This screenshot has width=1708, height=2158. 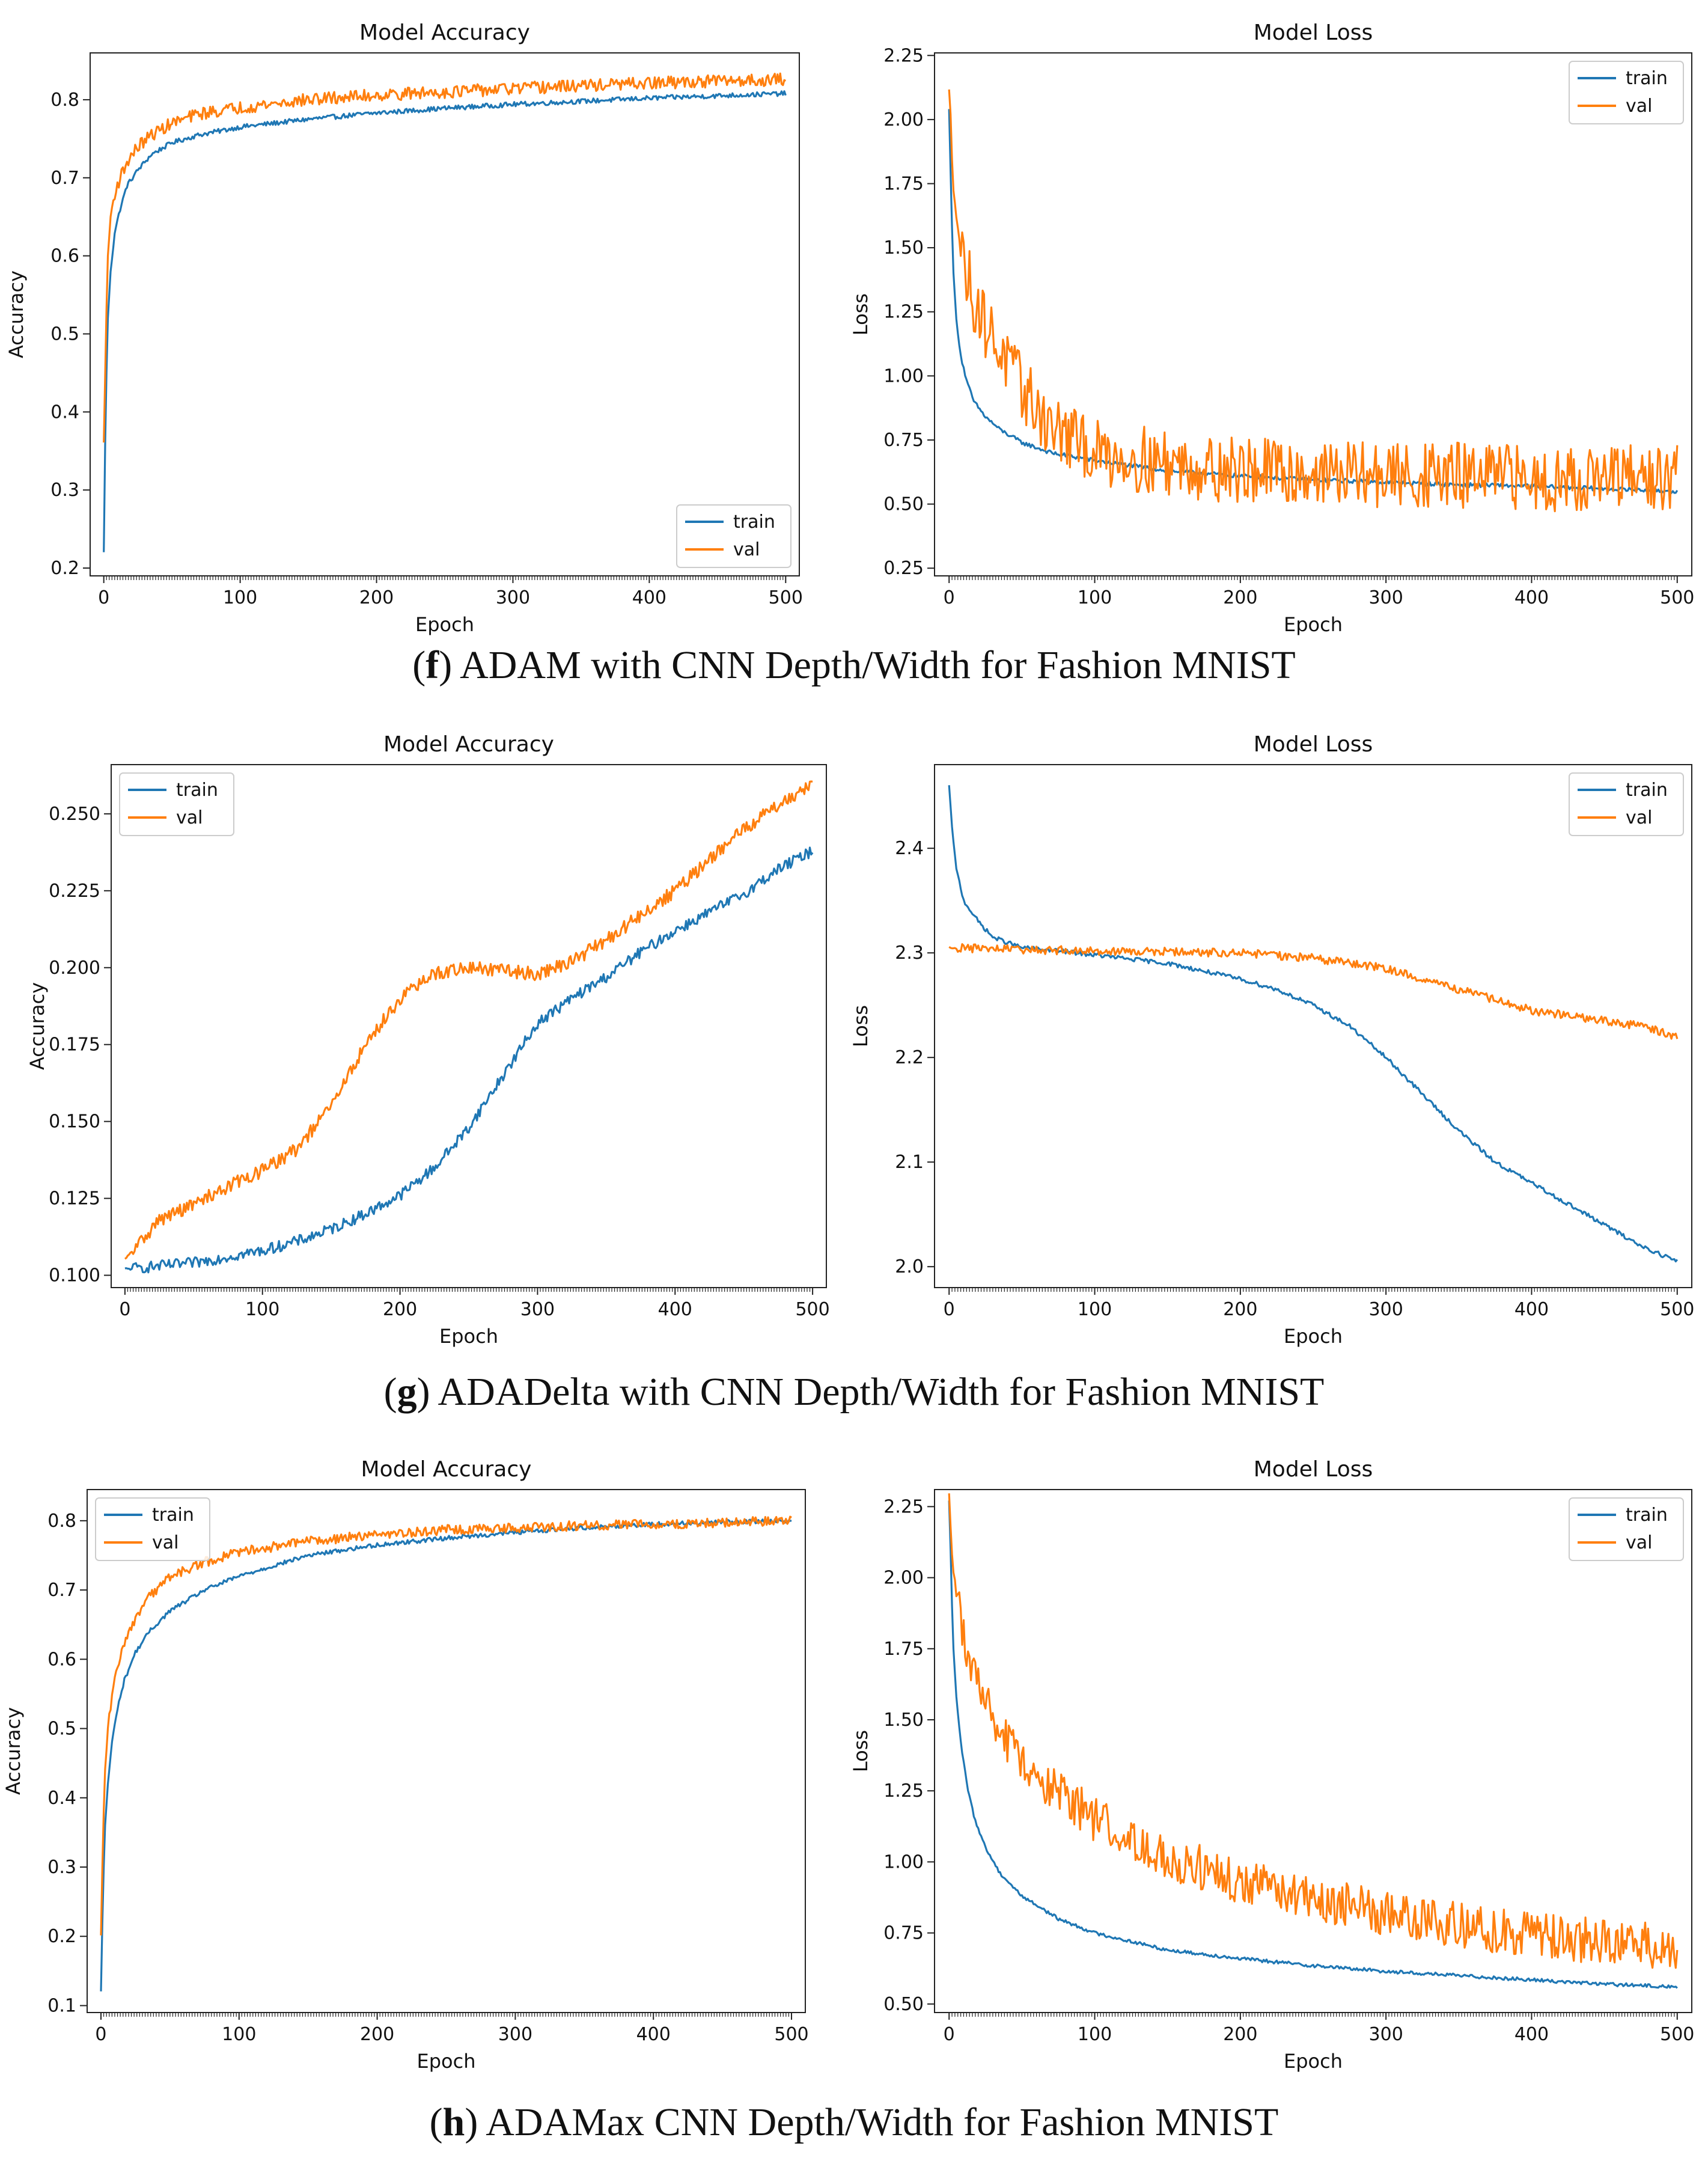 What do you see at coordinates (454, 2122) in the screenshot?
I see `caption-letter: h` at bounding box center [454, 2122].